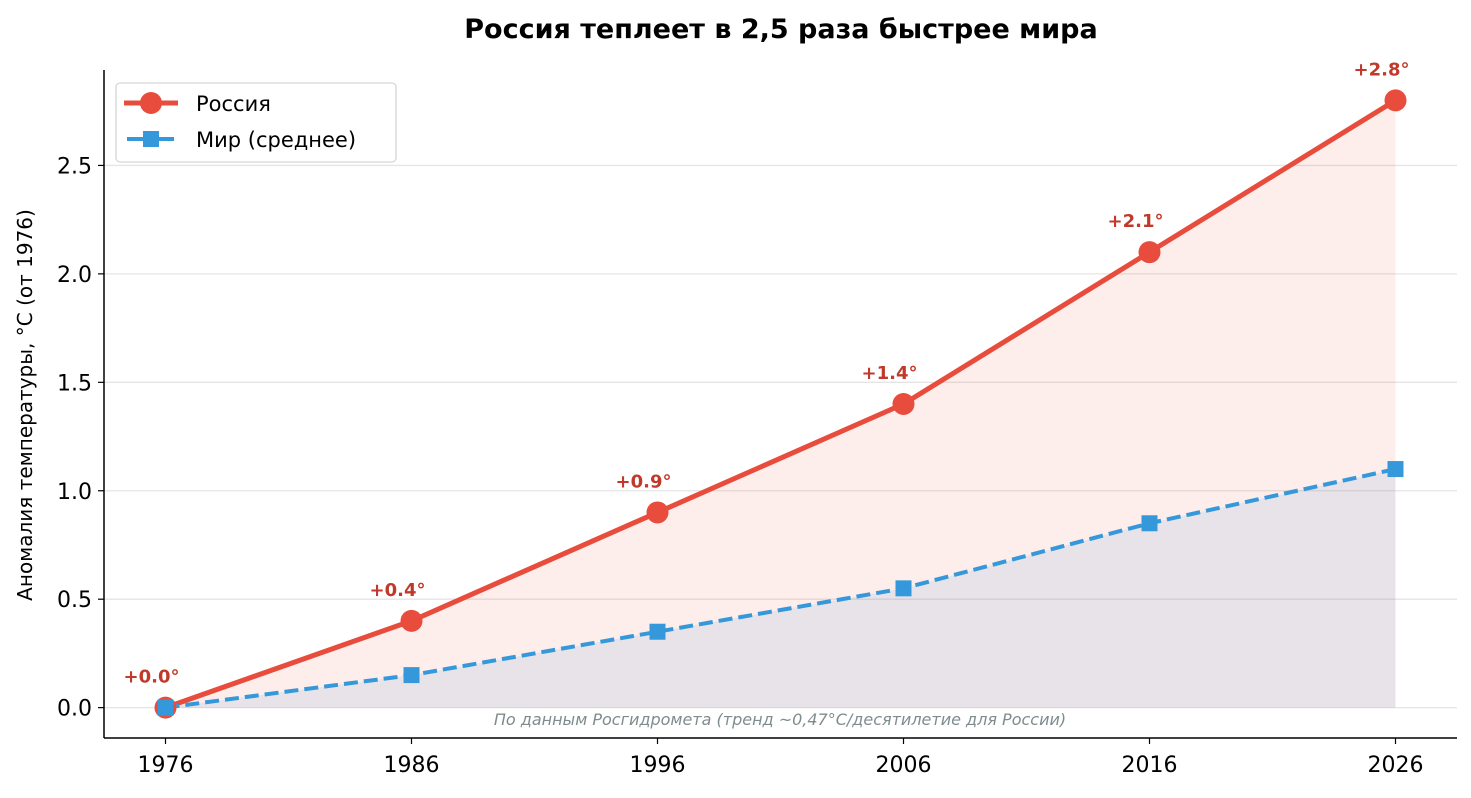  I want to click on legend-label-russia: Россия, so click(233, 104).